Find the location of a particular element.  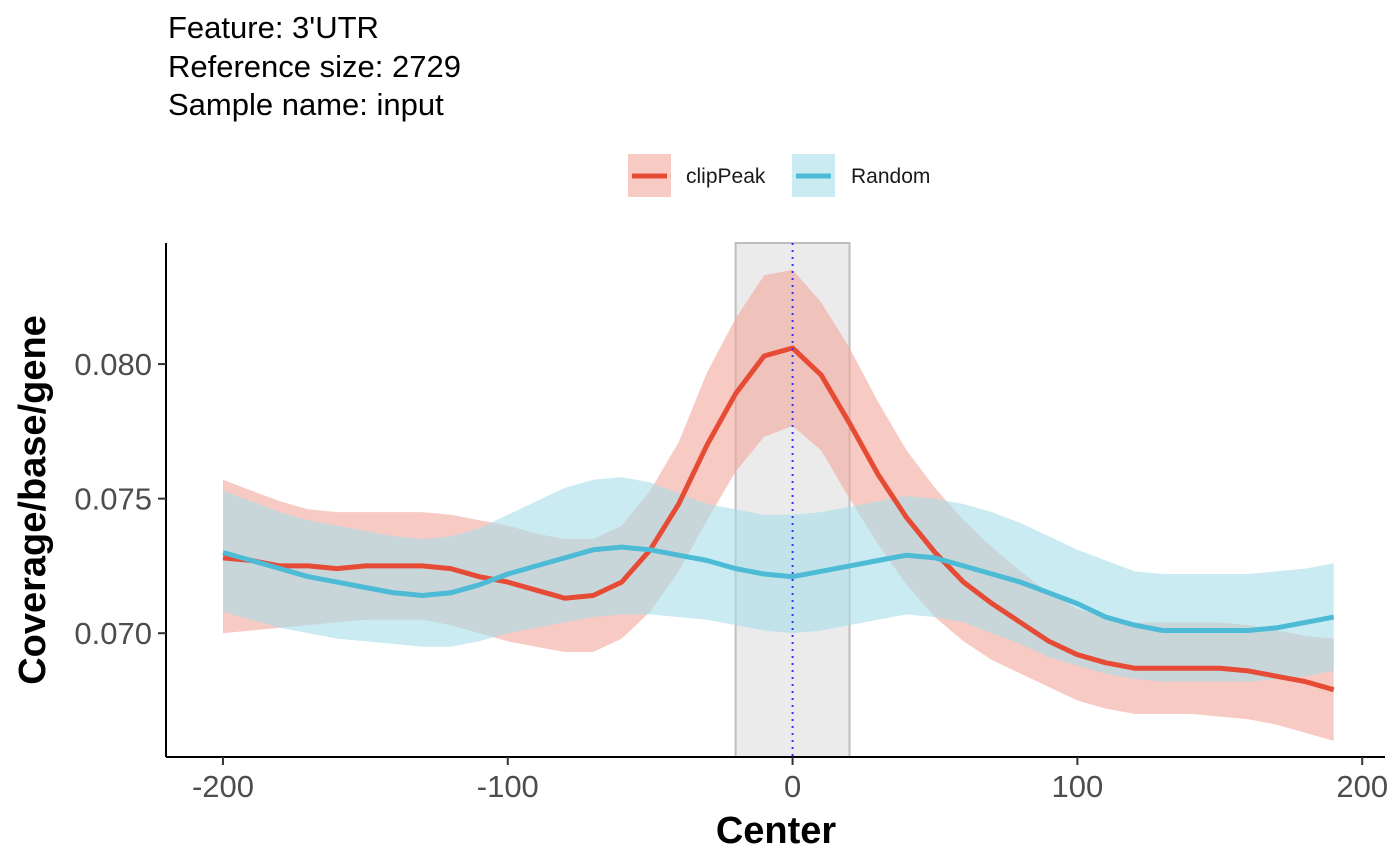

x-axis-title: Center is located at coordinates (776, 831).